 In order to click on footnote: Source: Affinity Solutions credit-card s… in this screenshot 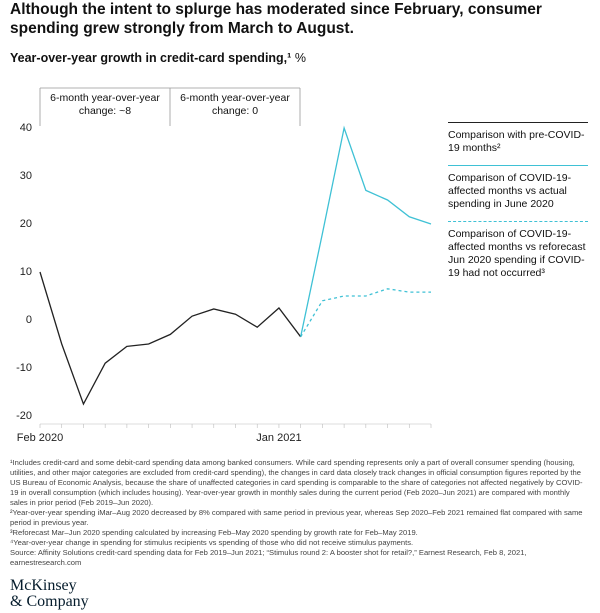, I will do `click(268, 557)`.